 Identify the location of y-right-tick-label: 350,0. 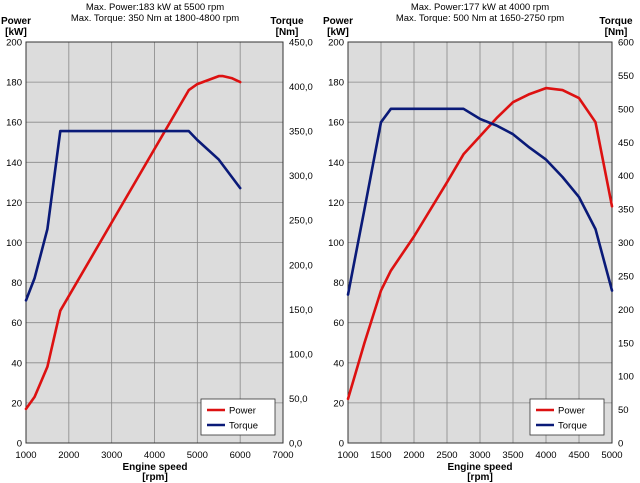
(301, 132).